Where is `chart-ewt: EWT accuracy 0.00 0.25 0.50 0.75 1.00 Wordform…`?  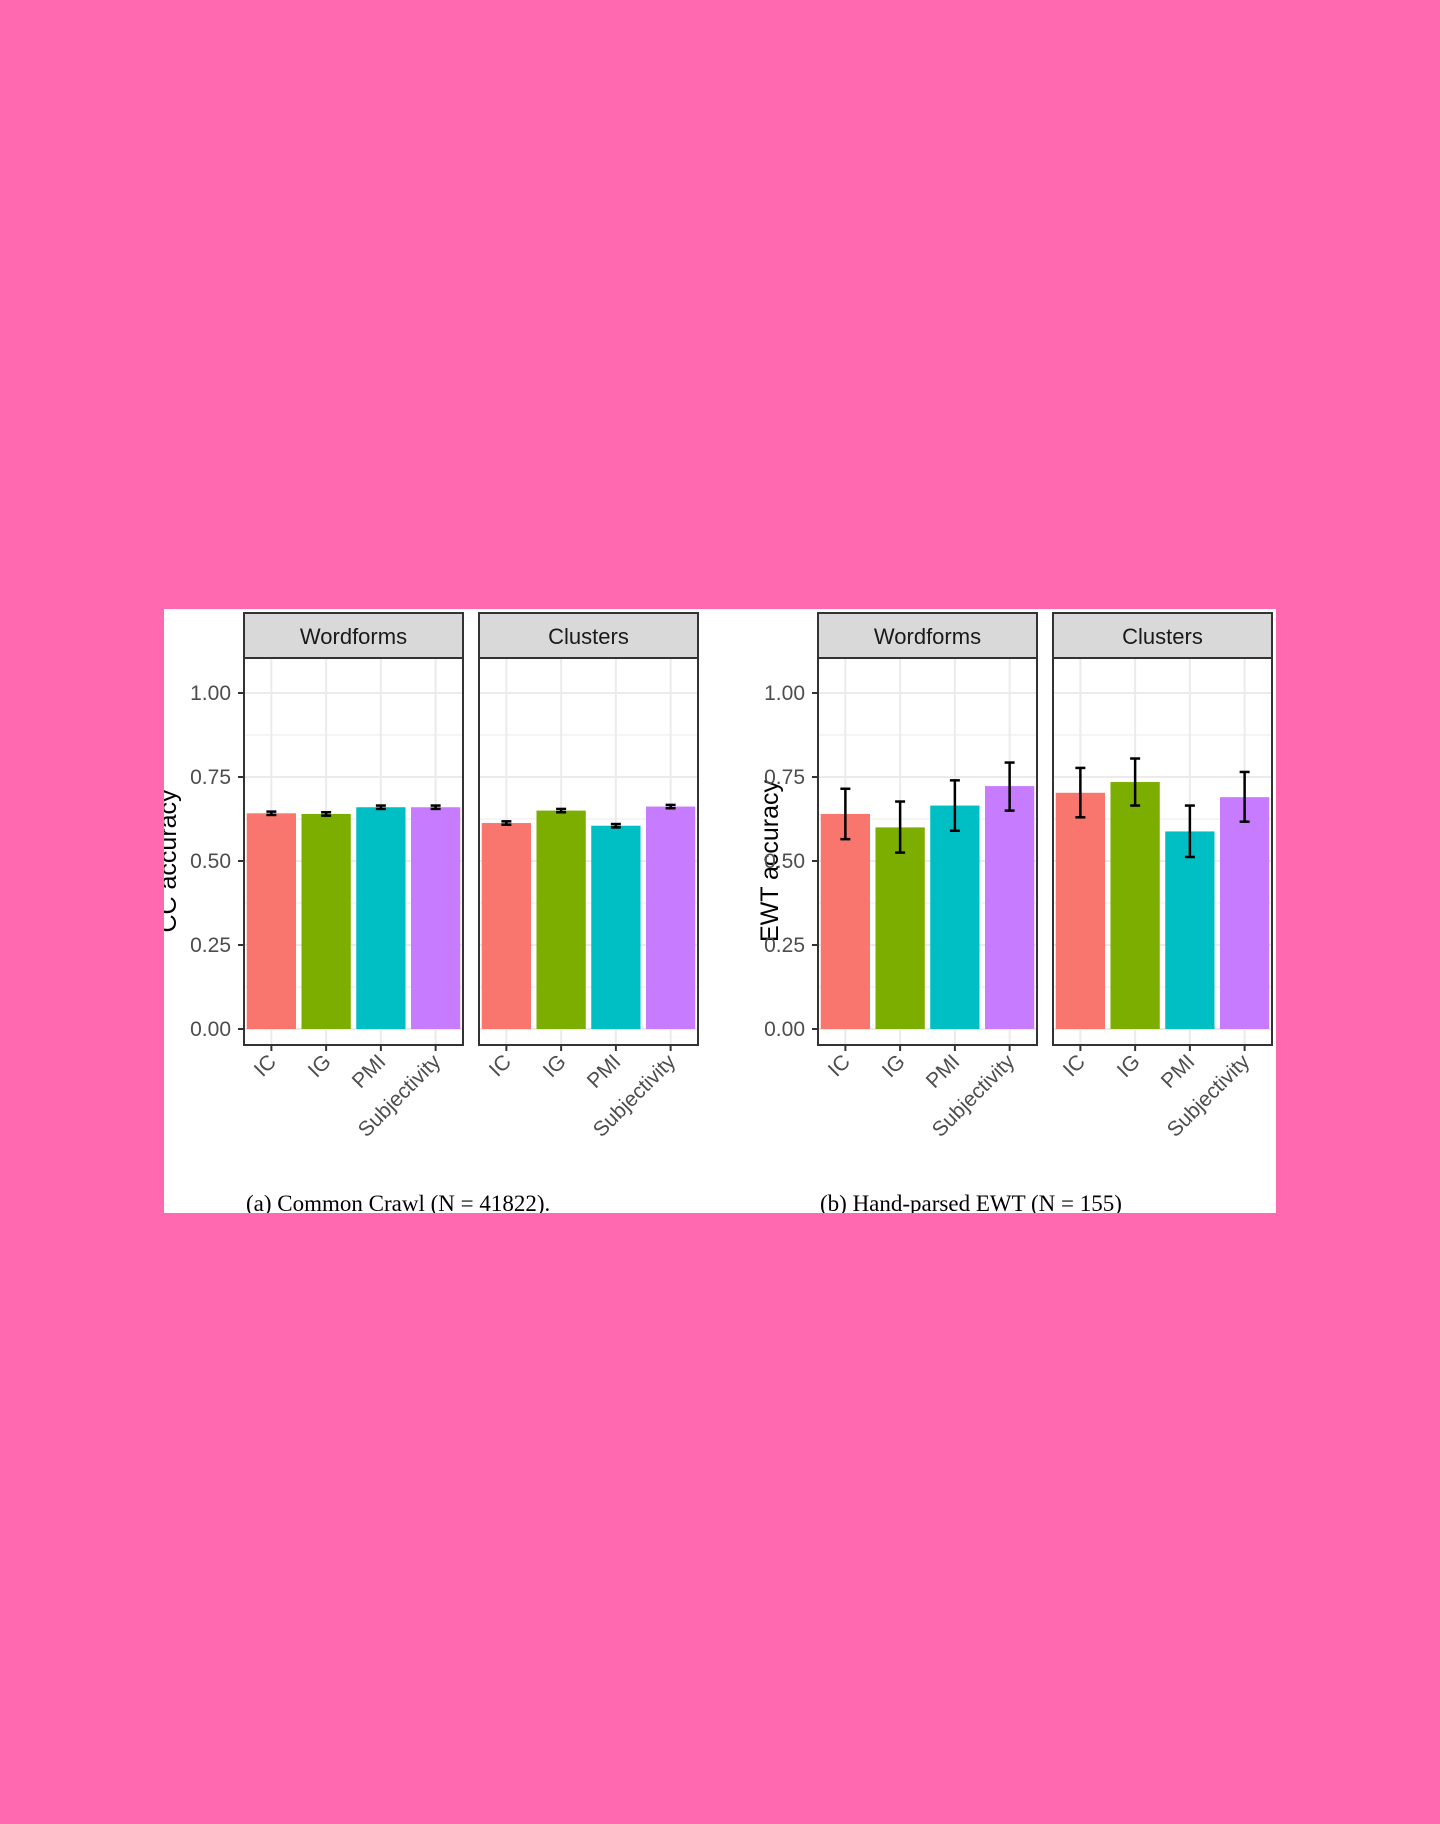
chart-ewt: EWT accuracy 0.00 0.25 0.50 0.75 1.00 Wordform… is located at coordinates (1014, 912).